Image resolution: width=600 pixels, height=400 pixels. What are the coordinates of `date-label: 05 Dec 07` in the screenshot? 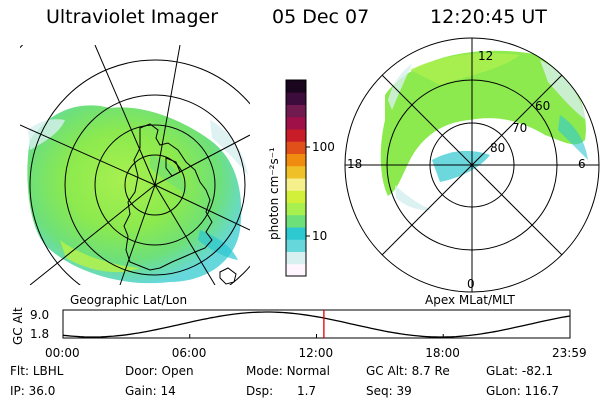 It's located at (321, 17).